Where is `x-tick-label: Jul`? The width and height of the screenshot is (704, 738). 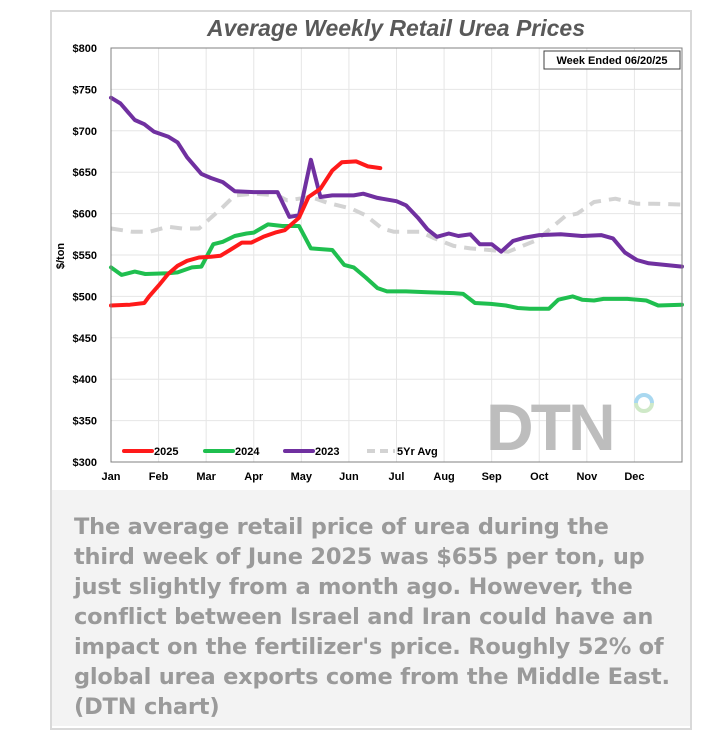
x-tick-label: Jul is located at coordinates (397, 477).